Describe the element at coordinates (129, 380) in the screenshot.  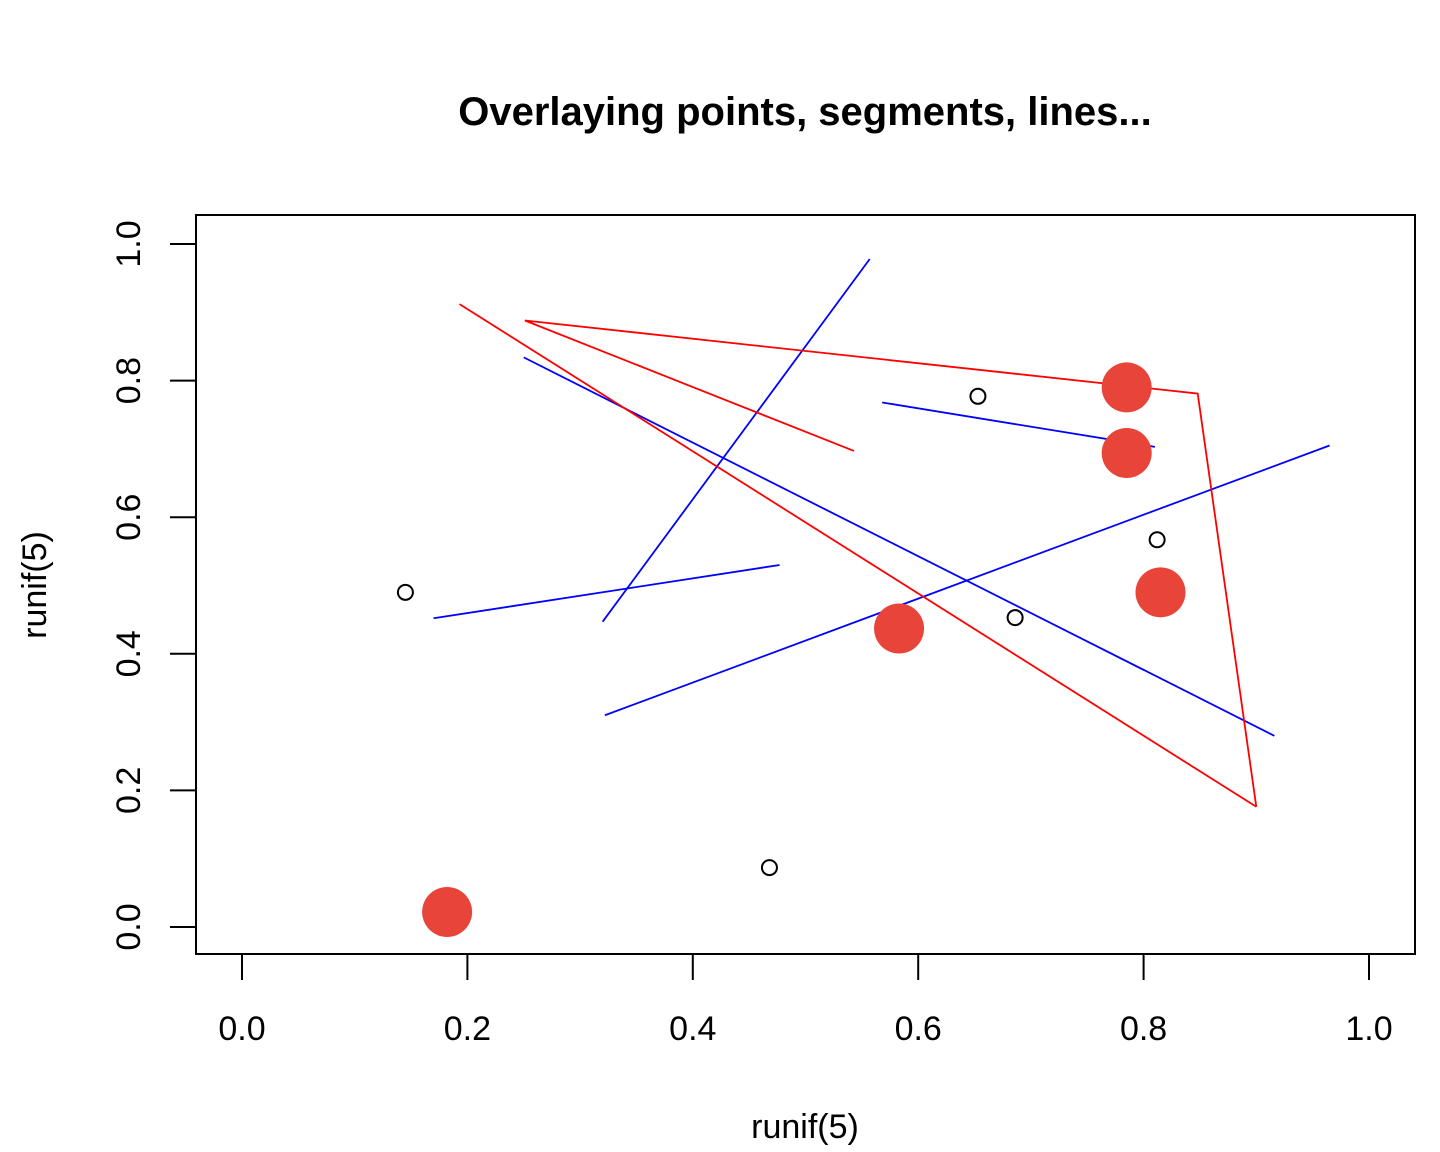
I see `y-tick-label: 0.8` at that location.